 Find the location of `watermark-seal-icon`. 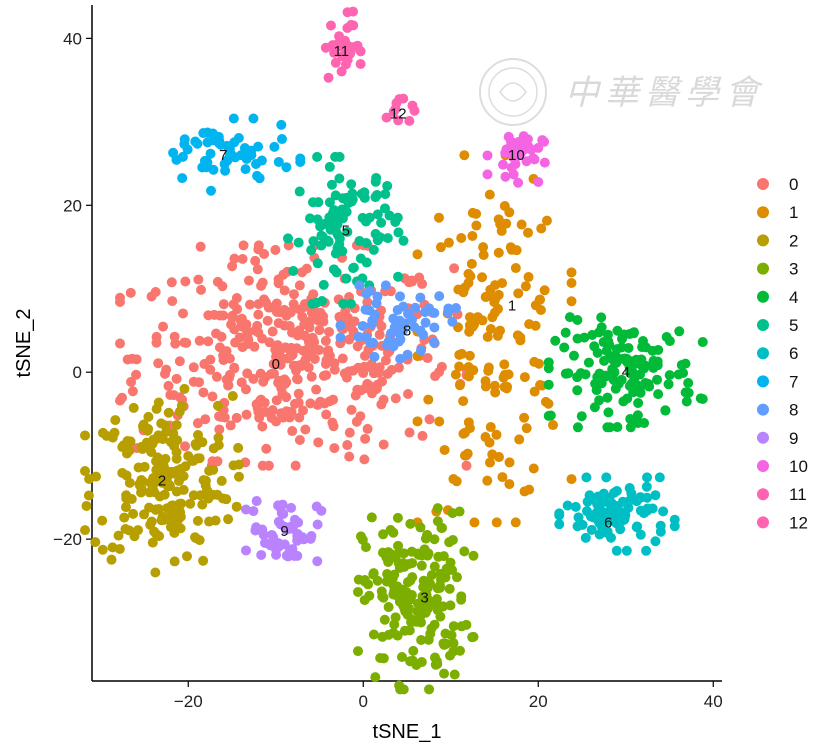

watermark-seal-icon is located at coordinates (513, 92).